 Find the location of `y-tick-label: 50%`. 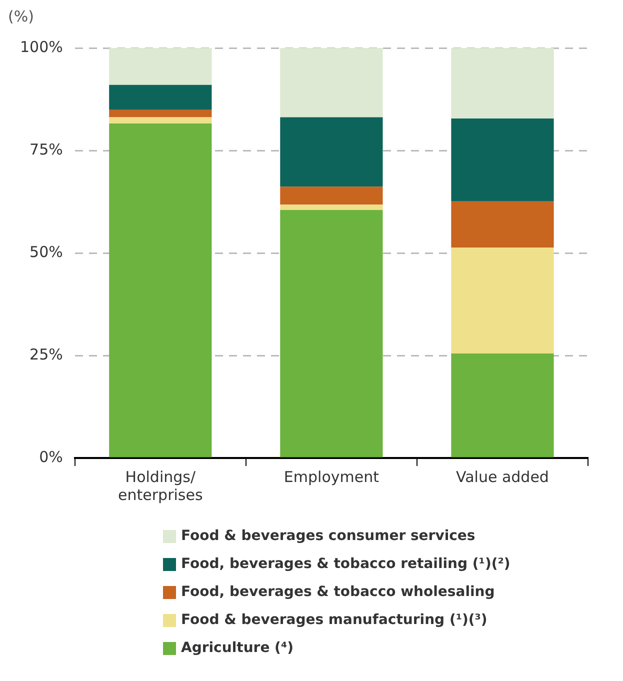

y-tick-label: 50% is located at coordinates (46, 251).